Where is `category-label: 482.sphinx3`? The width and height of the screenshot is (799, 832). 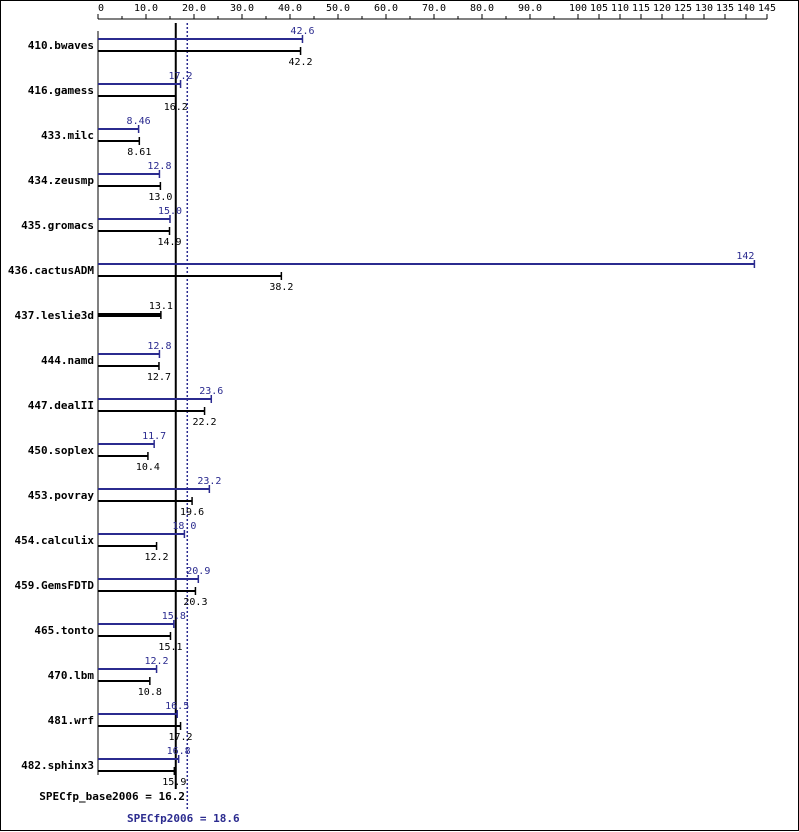
category-label: 482.sphinx3 is located at coordinates (57, 765).